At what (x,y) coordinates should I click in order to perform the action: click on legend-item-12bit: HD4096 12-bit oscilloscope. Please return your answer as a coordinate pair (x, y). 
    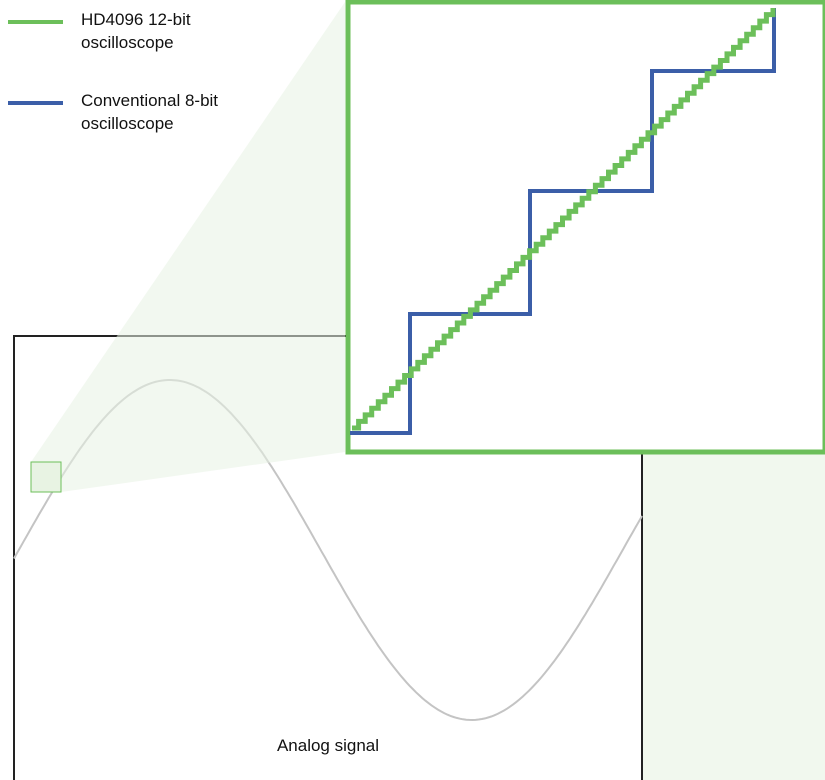
    Looking at the image, I should click on (138, 33).